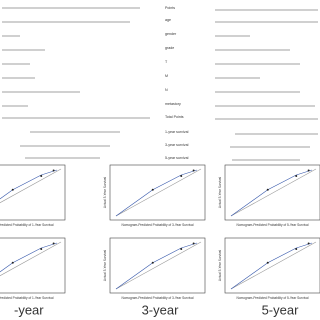 This screenshot has height=320, width=320. I want to click on row-label: age, so click(168, 20).